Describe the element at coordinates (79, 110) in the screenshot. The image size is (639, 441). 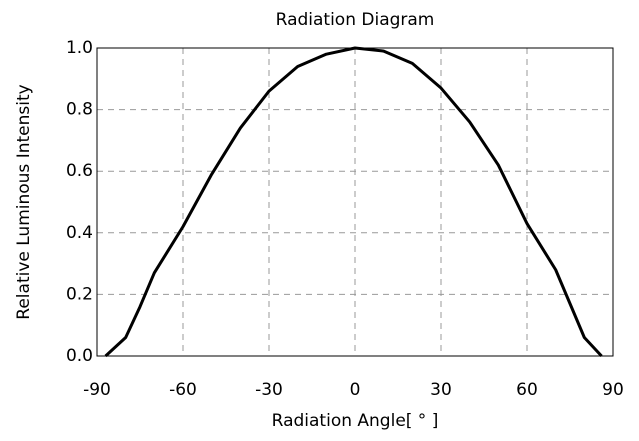
I see `y-tick-label: 0.8` at that location.